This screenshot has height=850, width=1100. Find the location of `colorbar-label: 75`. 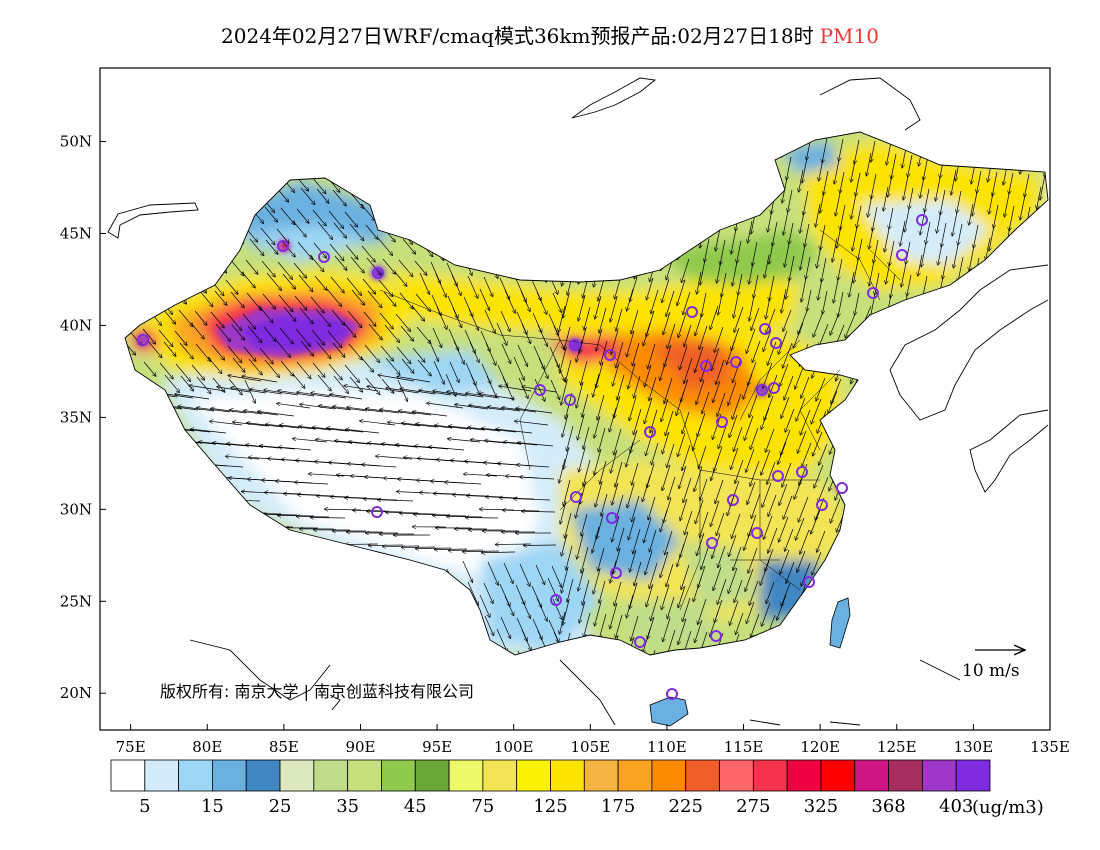

colorbar-label: 75 is located at coordinates (482, 806).